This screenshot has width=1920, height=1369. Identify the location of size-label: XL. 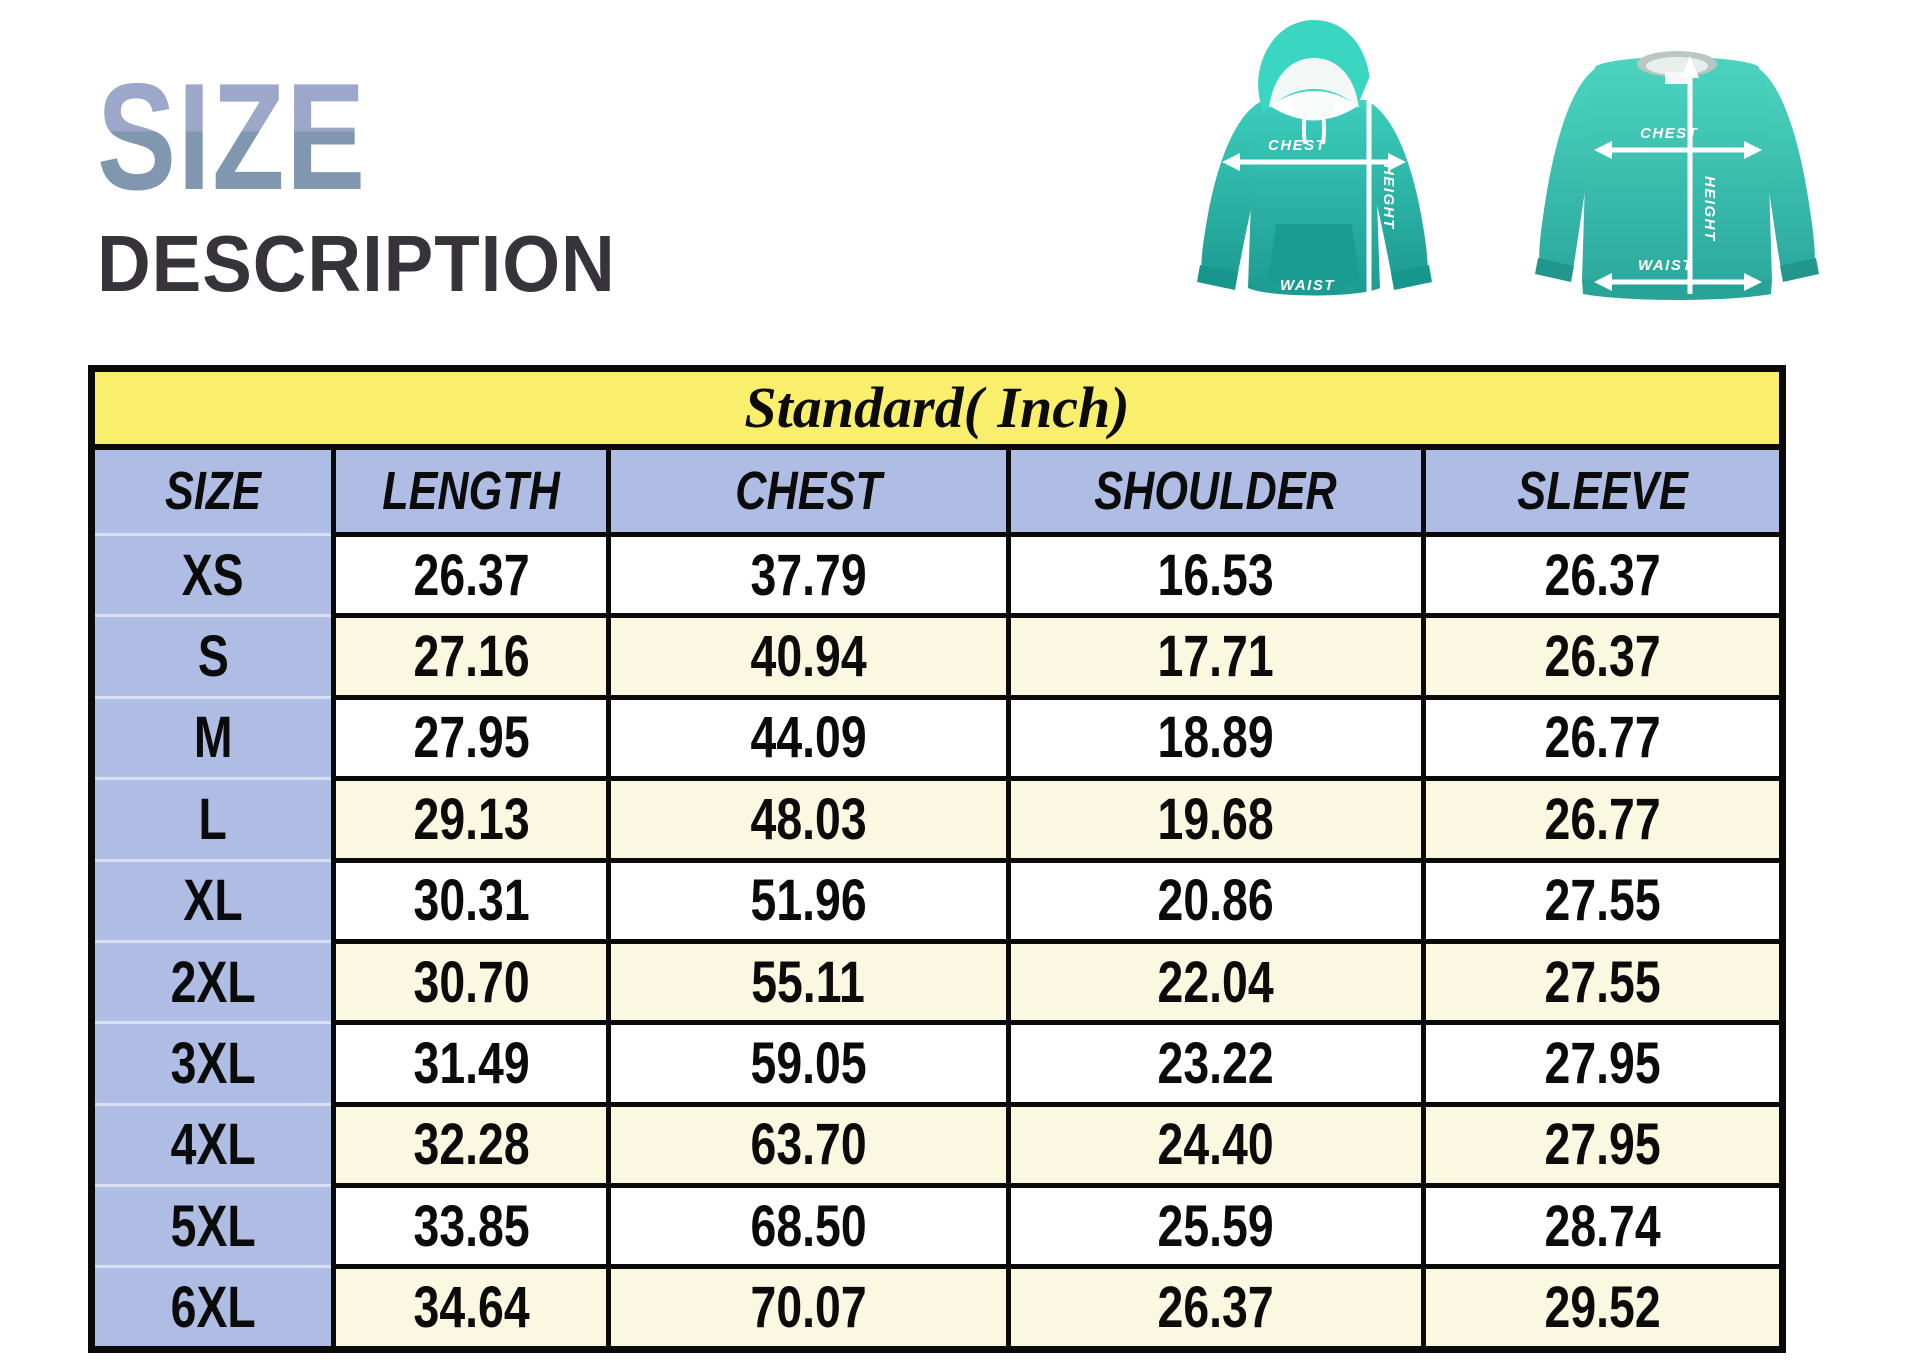
(213, 901).